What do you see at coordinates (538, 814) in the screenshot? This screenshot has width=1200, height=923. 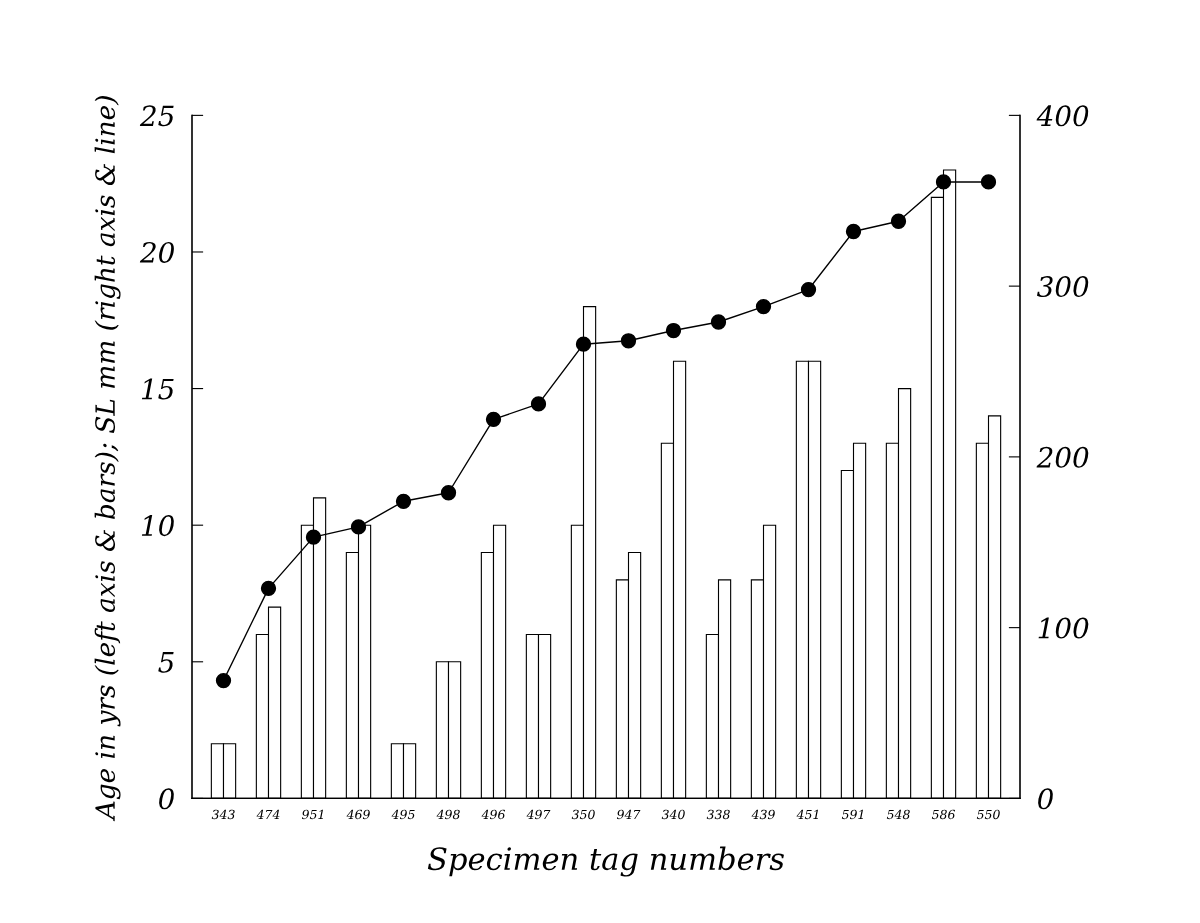 I see `x-tick-label: 497` at bounding box center [538, 814].